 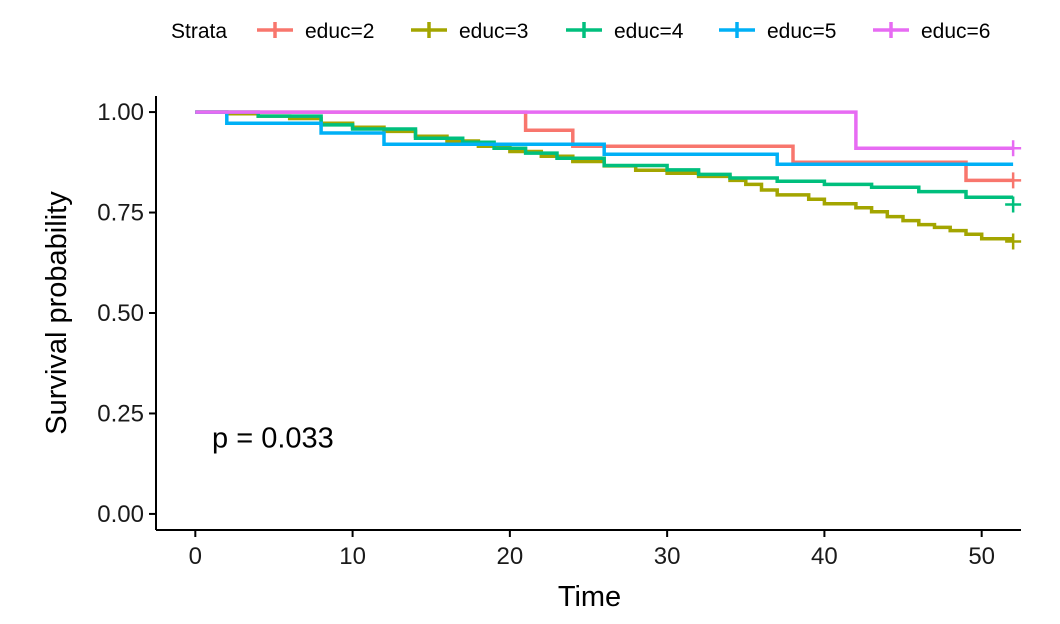 What do you see at coordinates (120, 112) in the screenshot?
I see `y-tick-label: 1.00` at bounding box center [120, 112].